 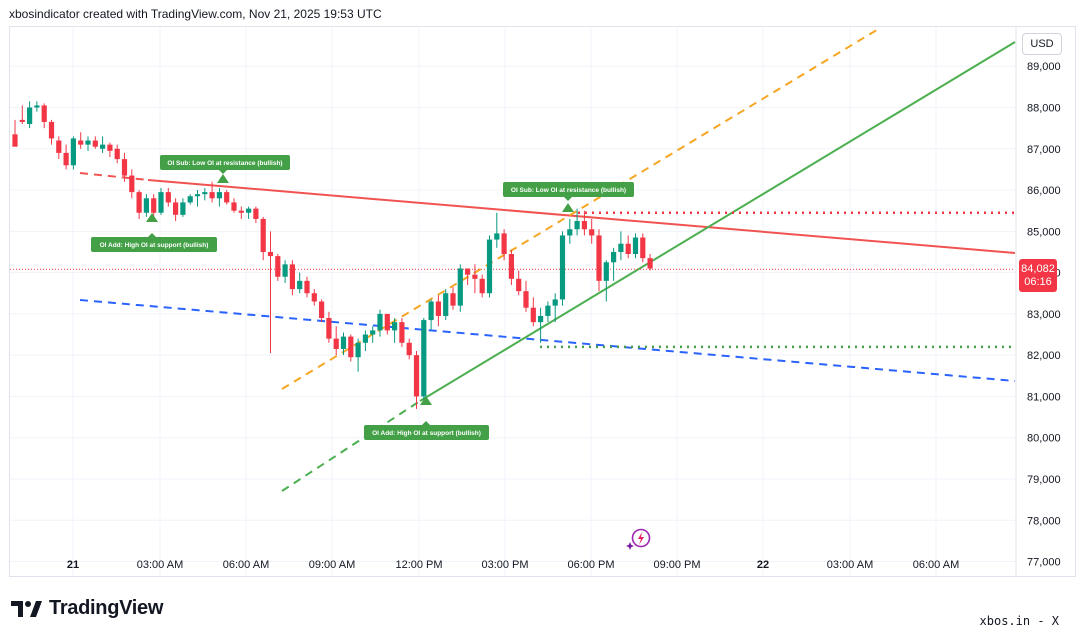 I want to click on time-tick-label: 12:00 PM, so click(x=418, y=565).